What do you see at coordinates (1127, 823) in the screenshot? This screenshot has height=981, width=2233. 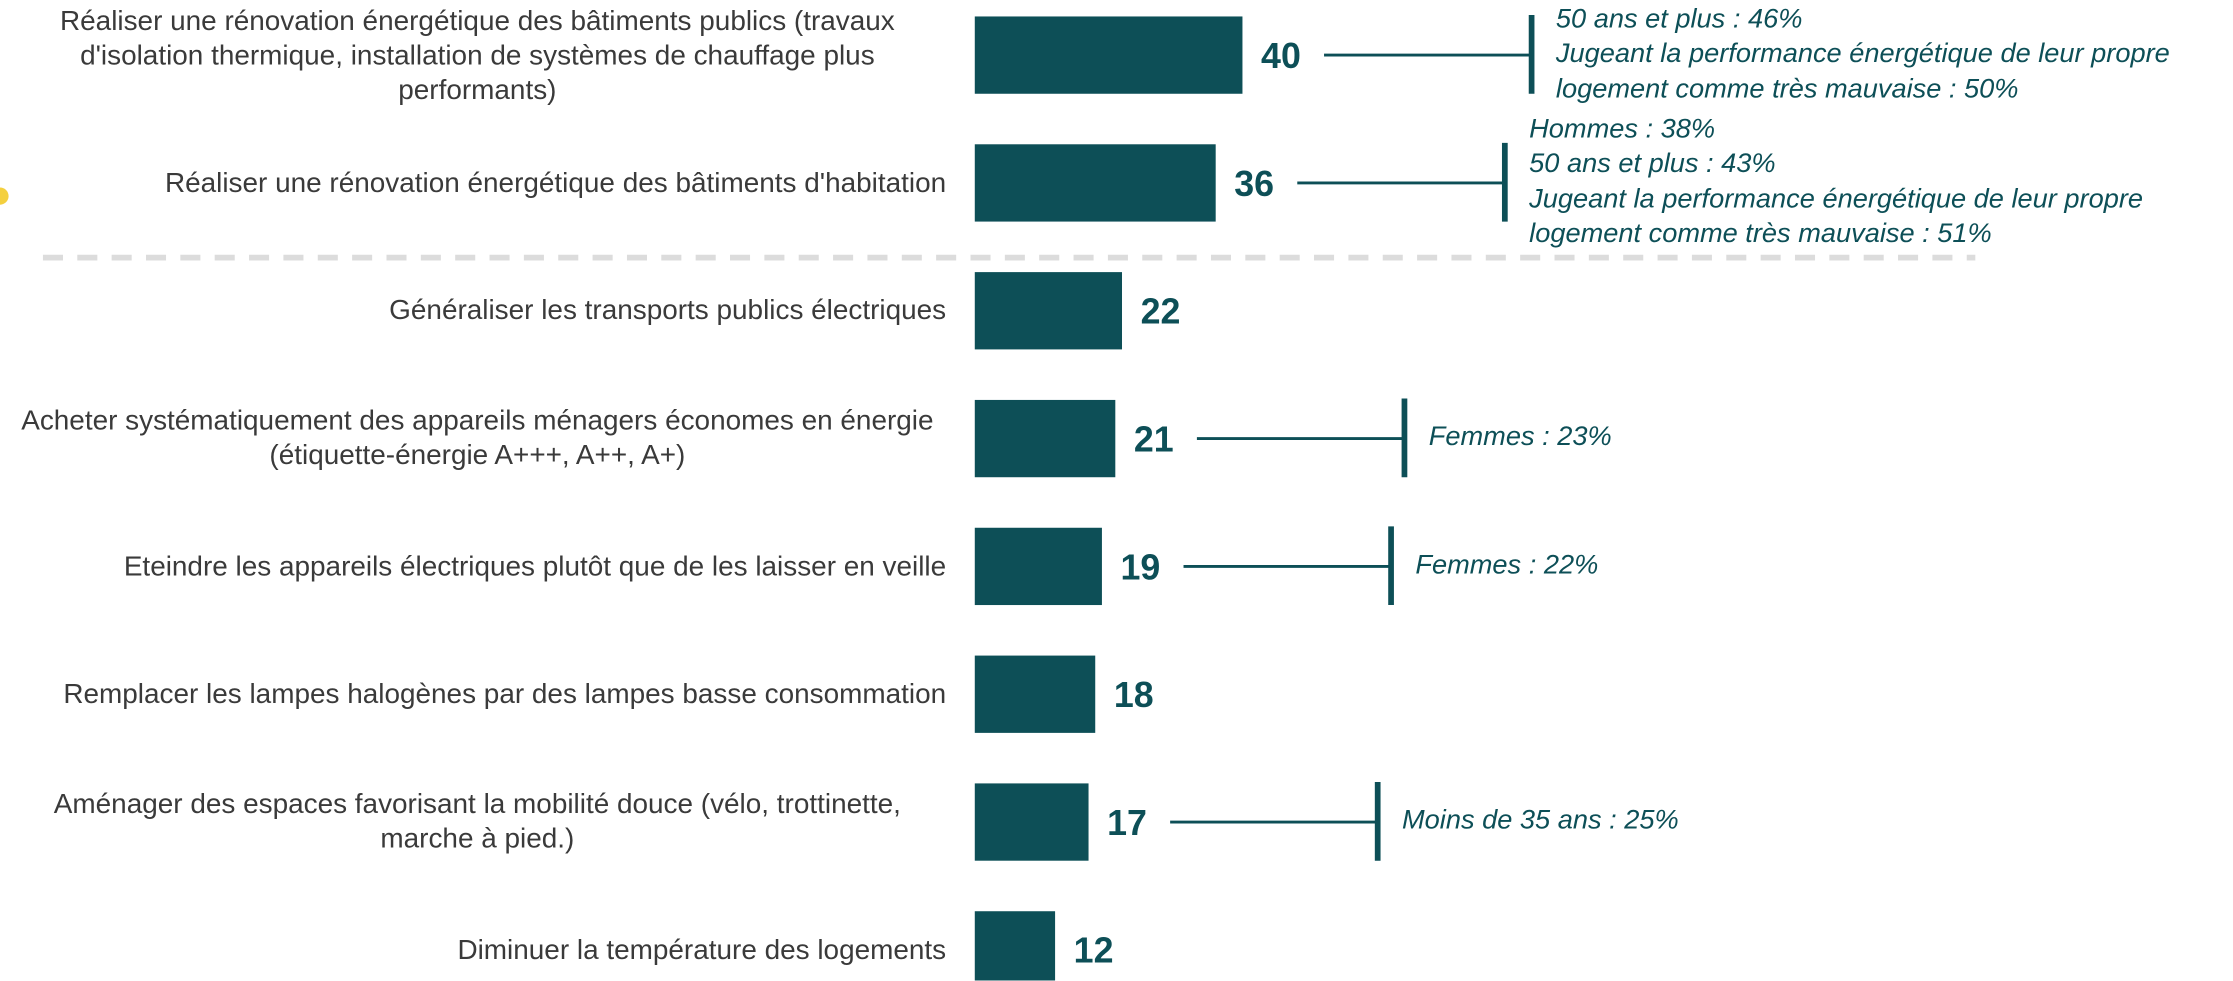 I see `value-label: 17` at bounding box center [1127, 823].